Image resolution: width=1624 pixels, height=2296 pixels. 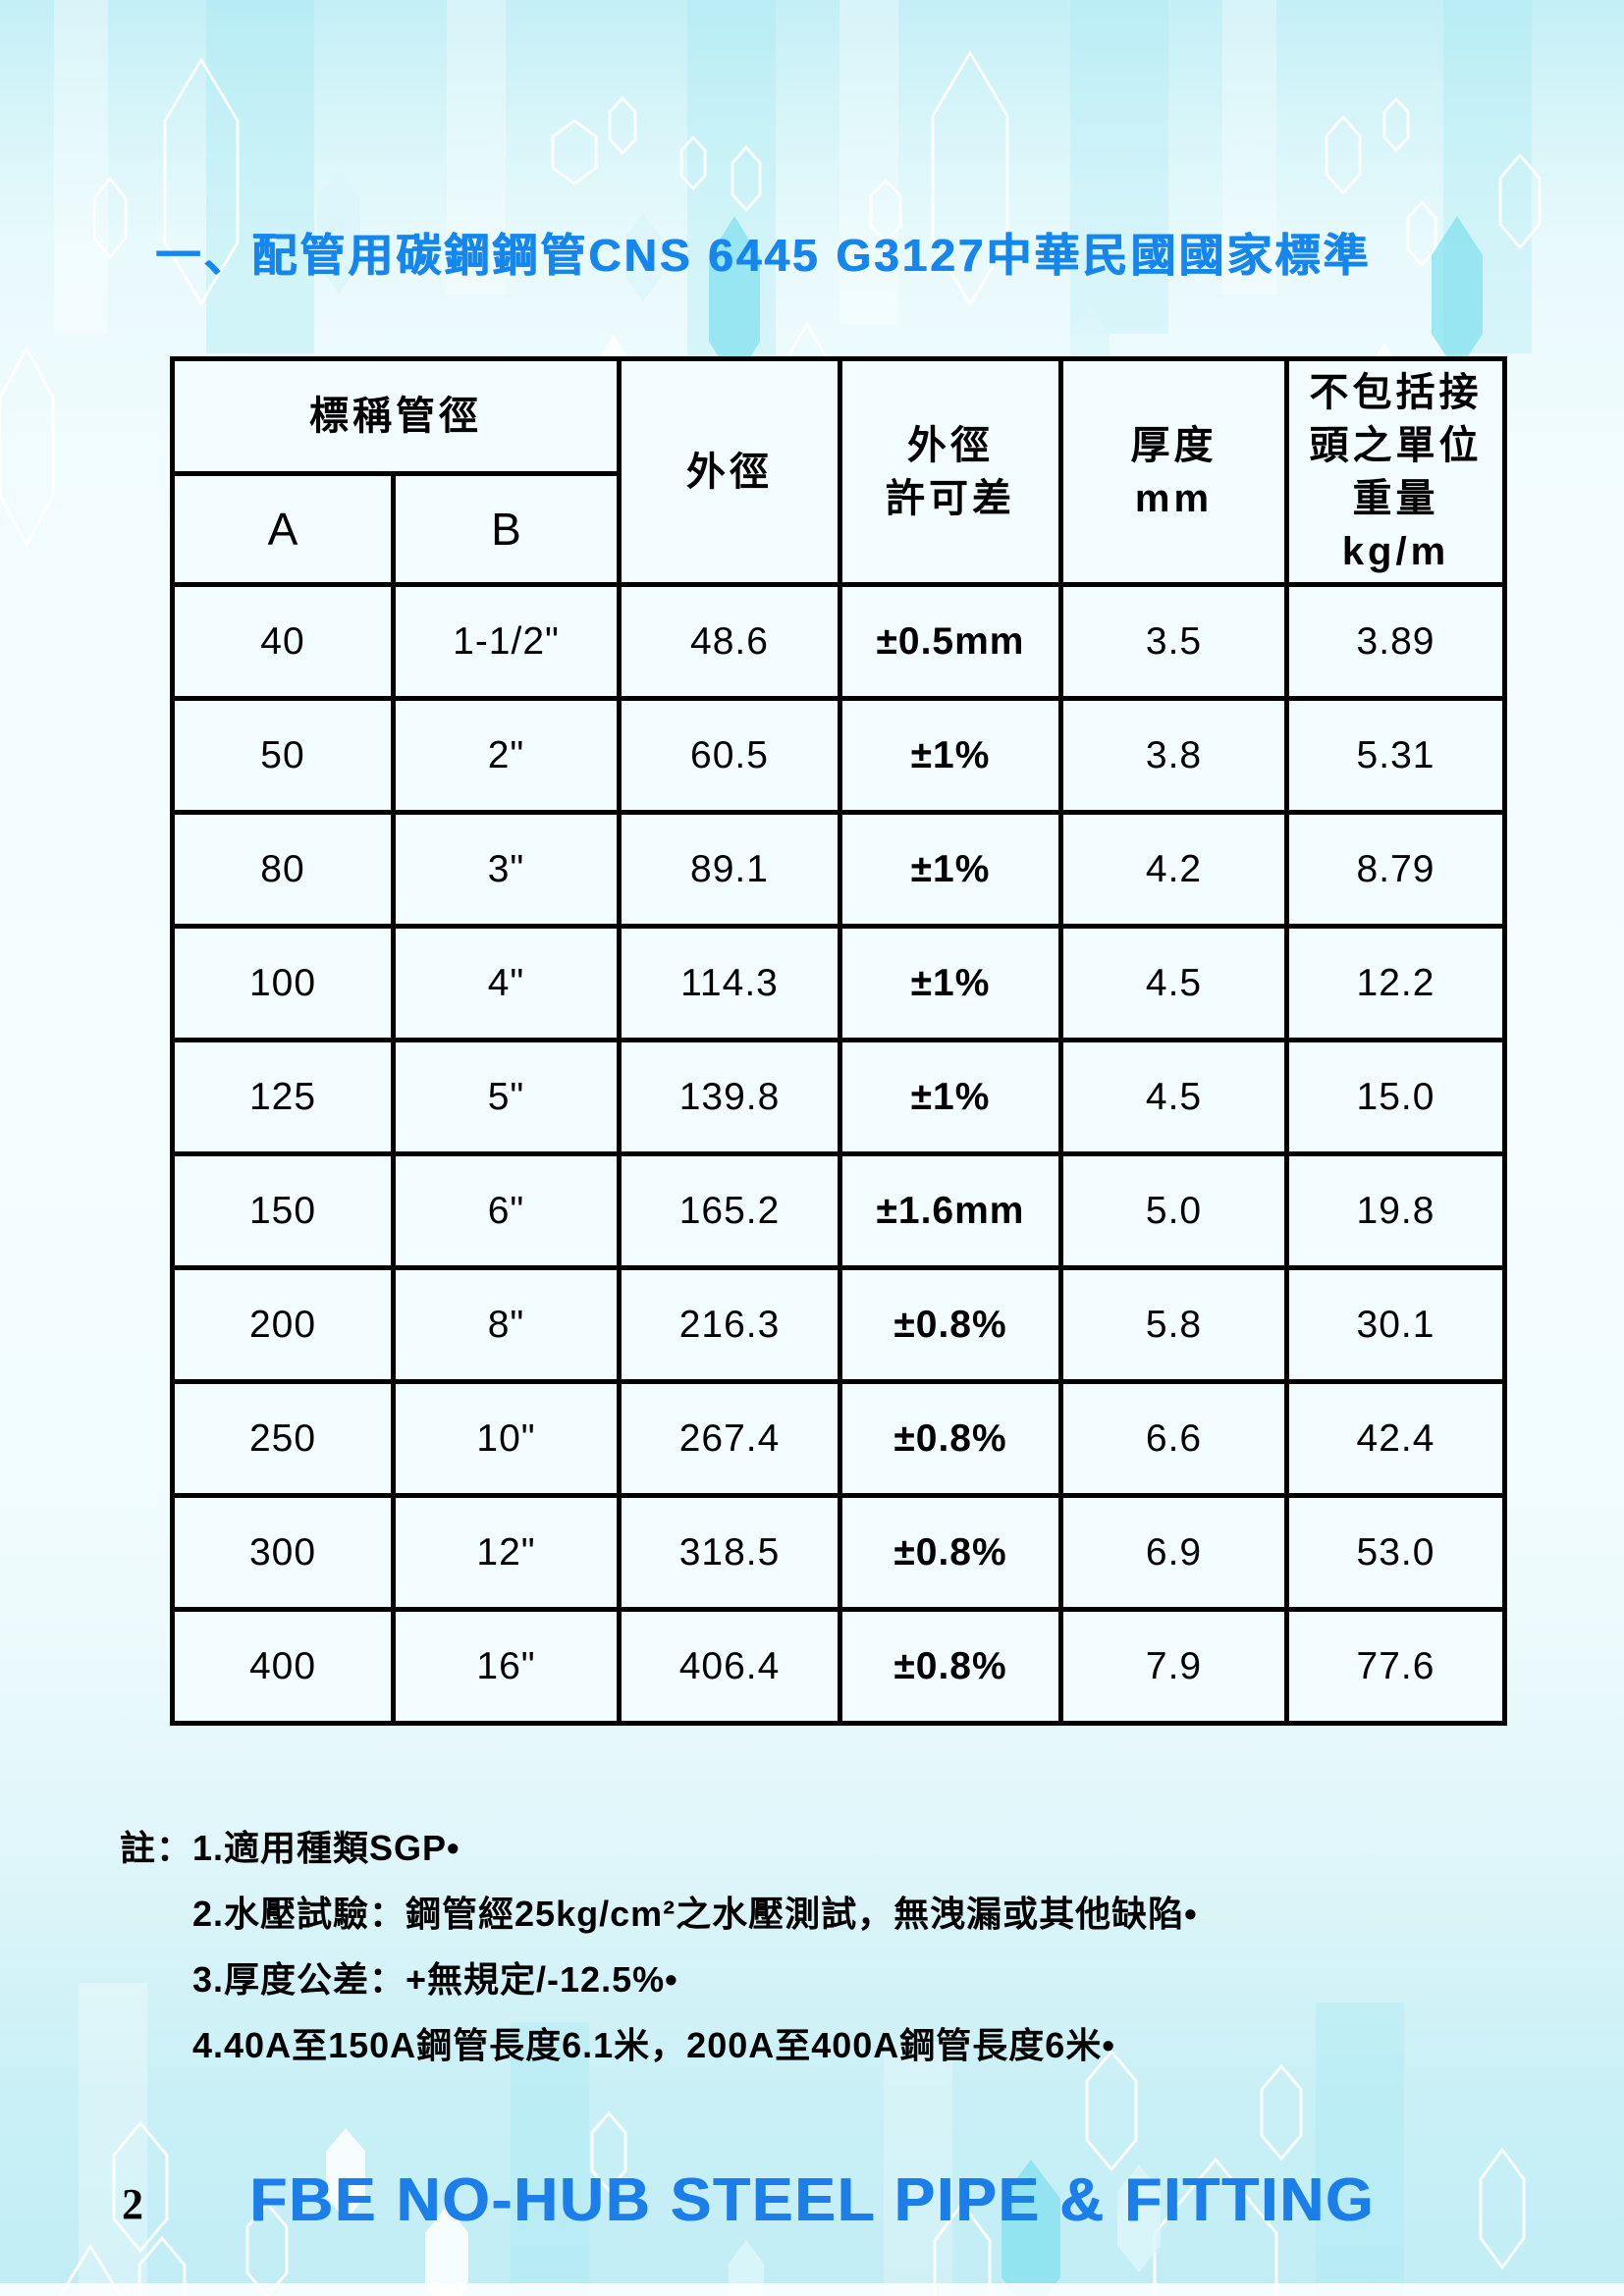 What do you see at coordinates (1173, 641) in the screenshot?
I see `cell-thickness: 3.5` at bounding box center [1173, 641].